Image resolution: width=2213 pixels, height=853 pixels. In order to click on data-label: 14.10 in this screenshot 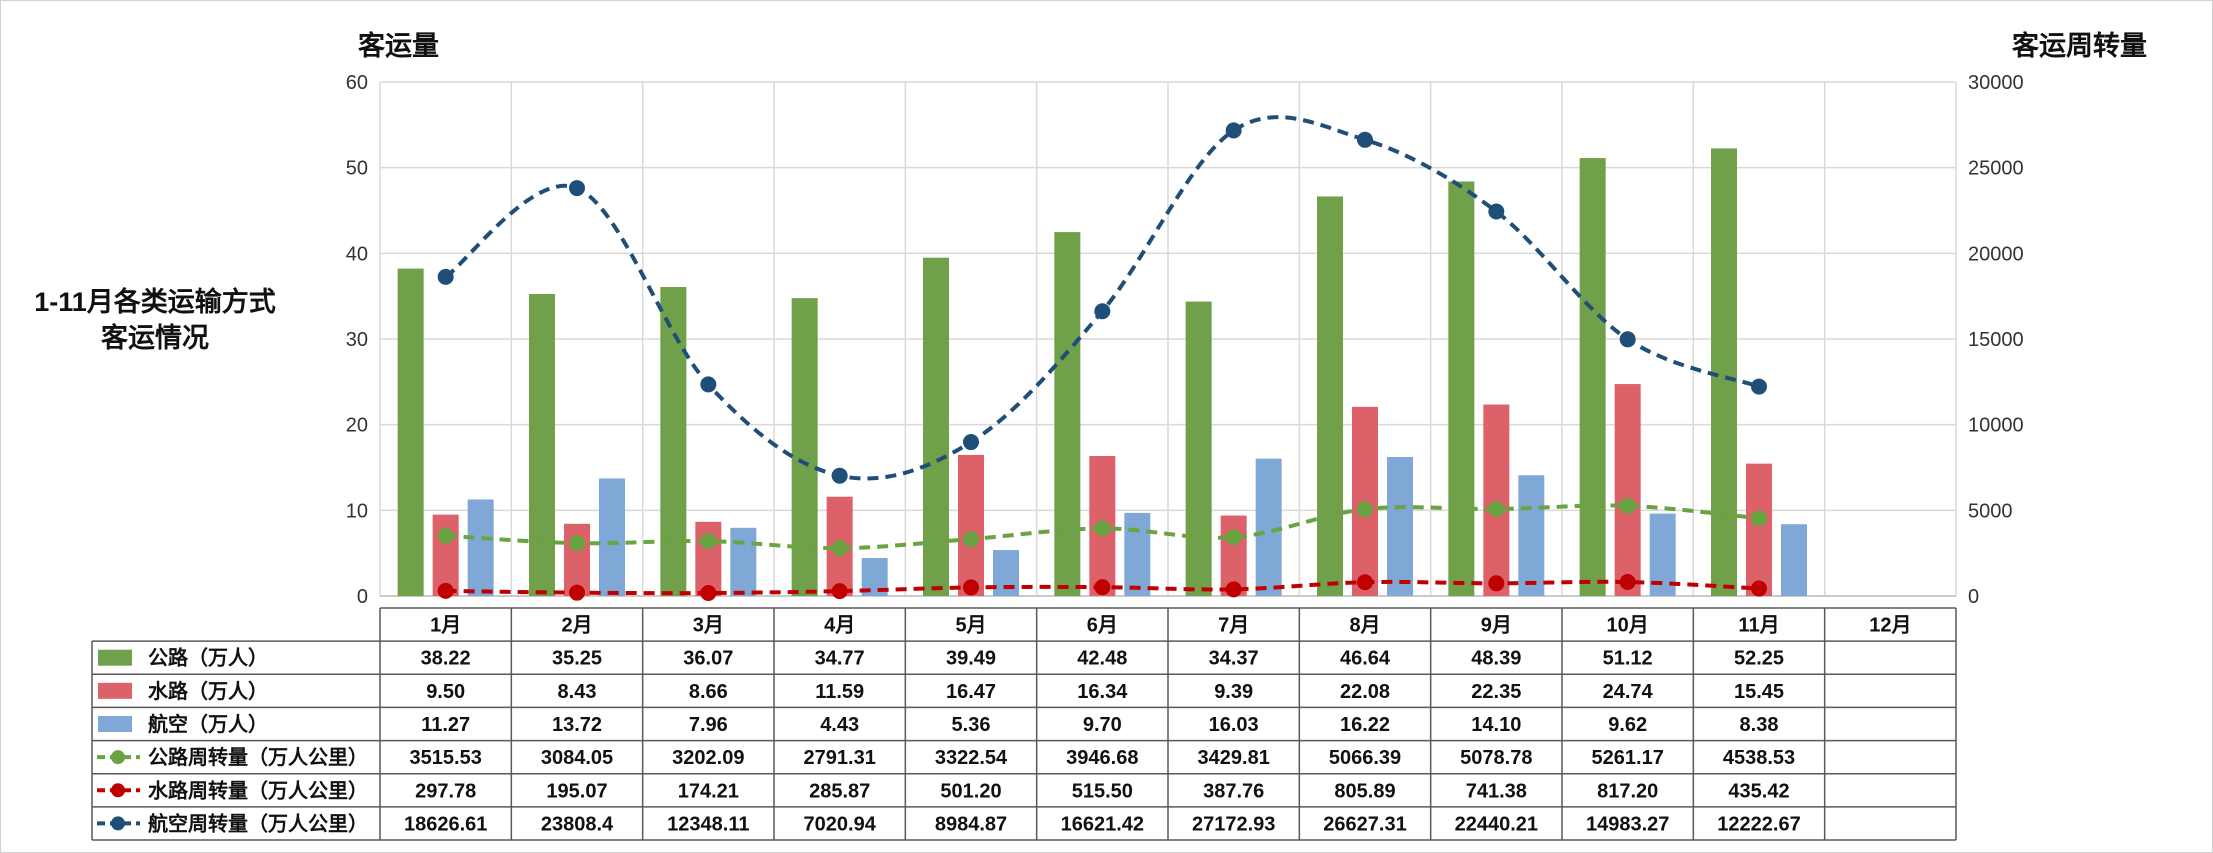, I will do `click(1496, 725)`.